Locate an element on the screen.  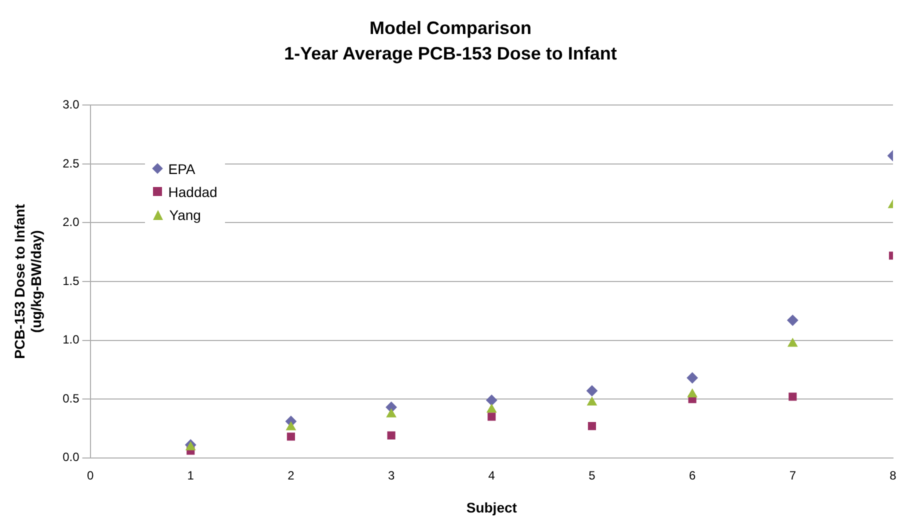
x-tick-label: 6 is located at coordinates (692, 475).